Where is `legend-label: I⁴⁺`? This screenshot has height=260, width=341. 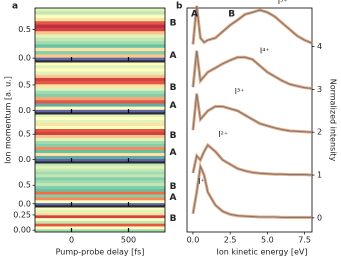 legend-label: I⁴⁺ is located at coordinates (265, 50).